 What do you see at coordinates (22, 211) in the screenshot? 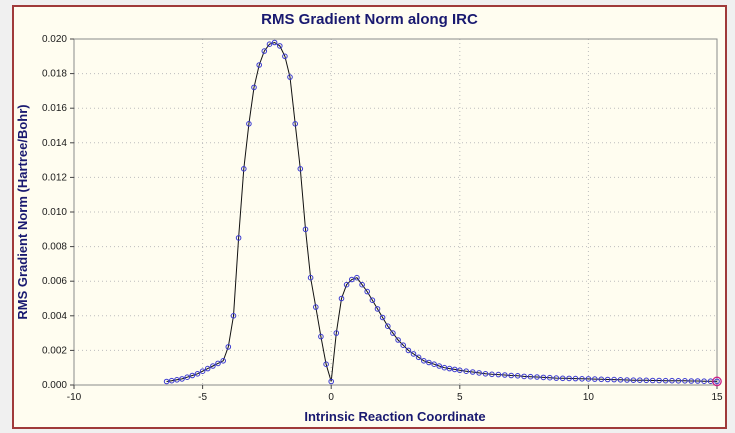
I see `y-axis-label: RMS Gradient Norm (Hartree/Bohr)` at bounding box center [22, 211].